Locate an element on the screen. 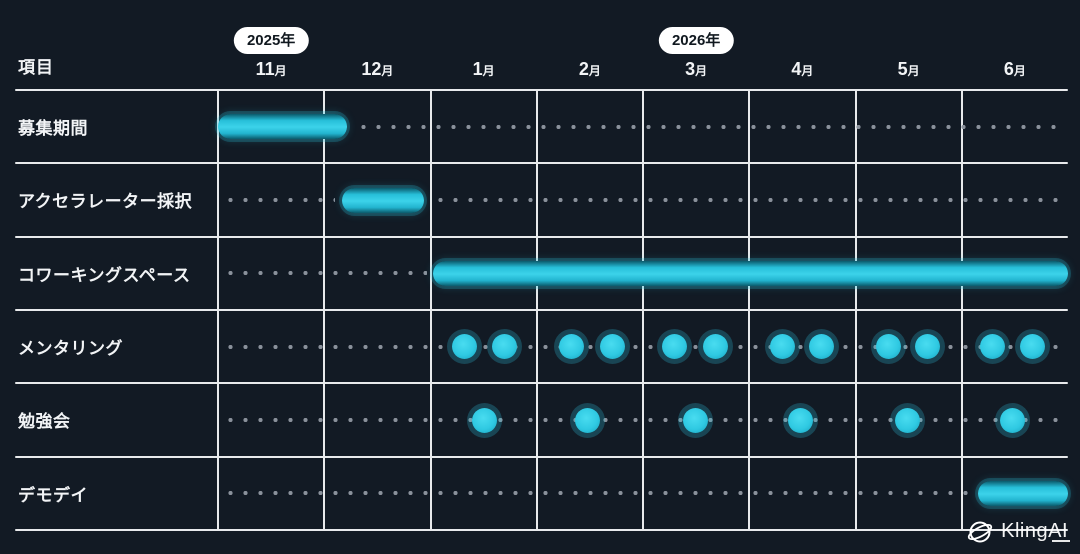 The image size is (1080, 554). row-label: メンタリング is located at coordinates (70, 349).